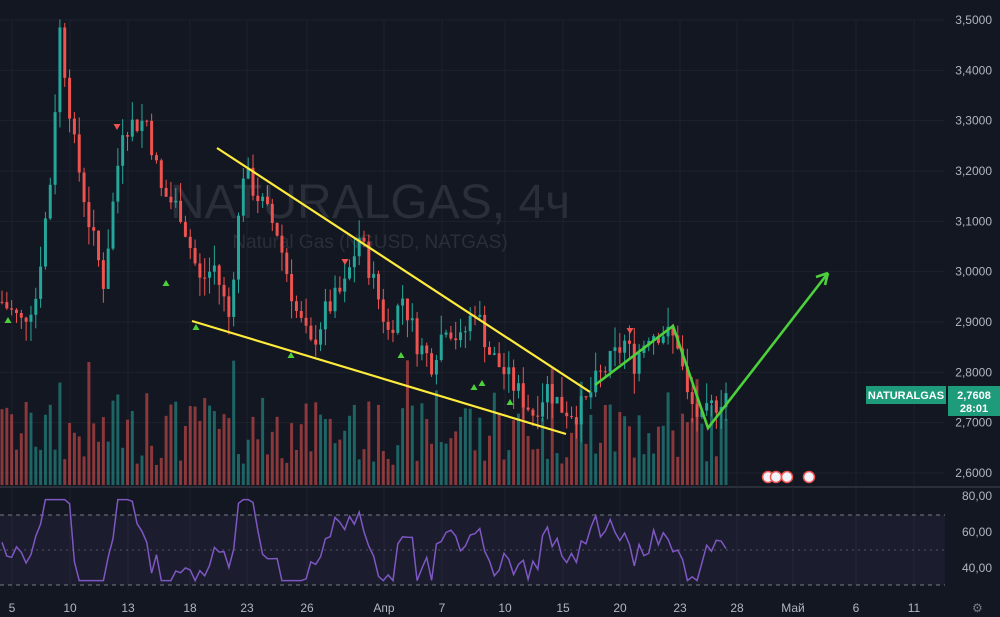 This screenshot has height=617, width=1000. I want to click on time-tick-label: Май, so click(793, 608).